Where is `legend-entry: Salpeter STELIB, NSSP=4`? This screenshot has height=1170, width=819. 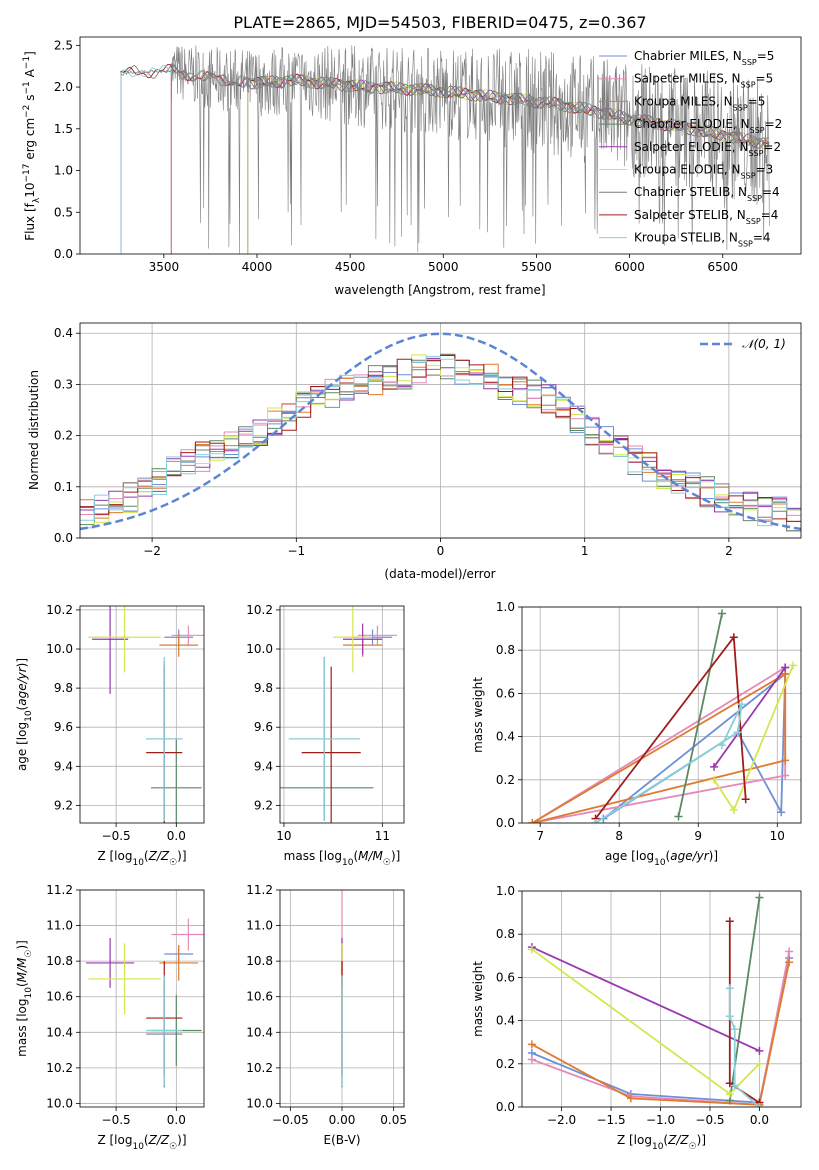
legend-entry: Salpeter STELIB, NSSP=4 is located at coordinates (706, 217).